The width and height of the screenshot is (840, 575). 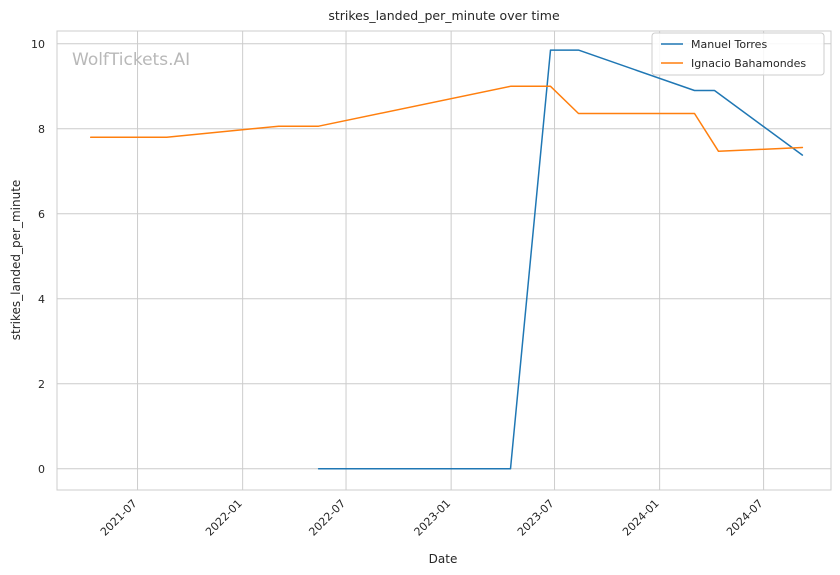 I want to click on y-tick-label: 8, so click(x=41, y=129).